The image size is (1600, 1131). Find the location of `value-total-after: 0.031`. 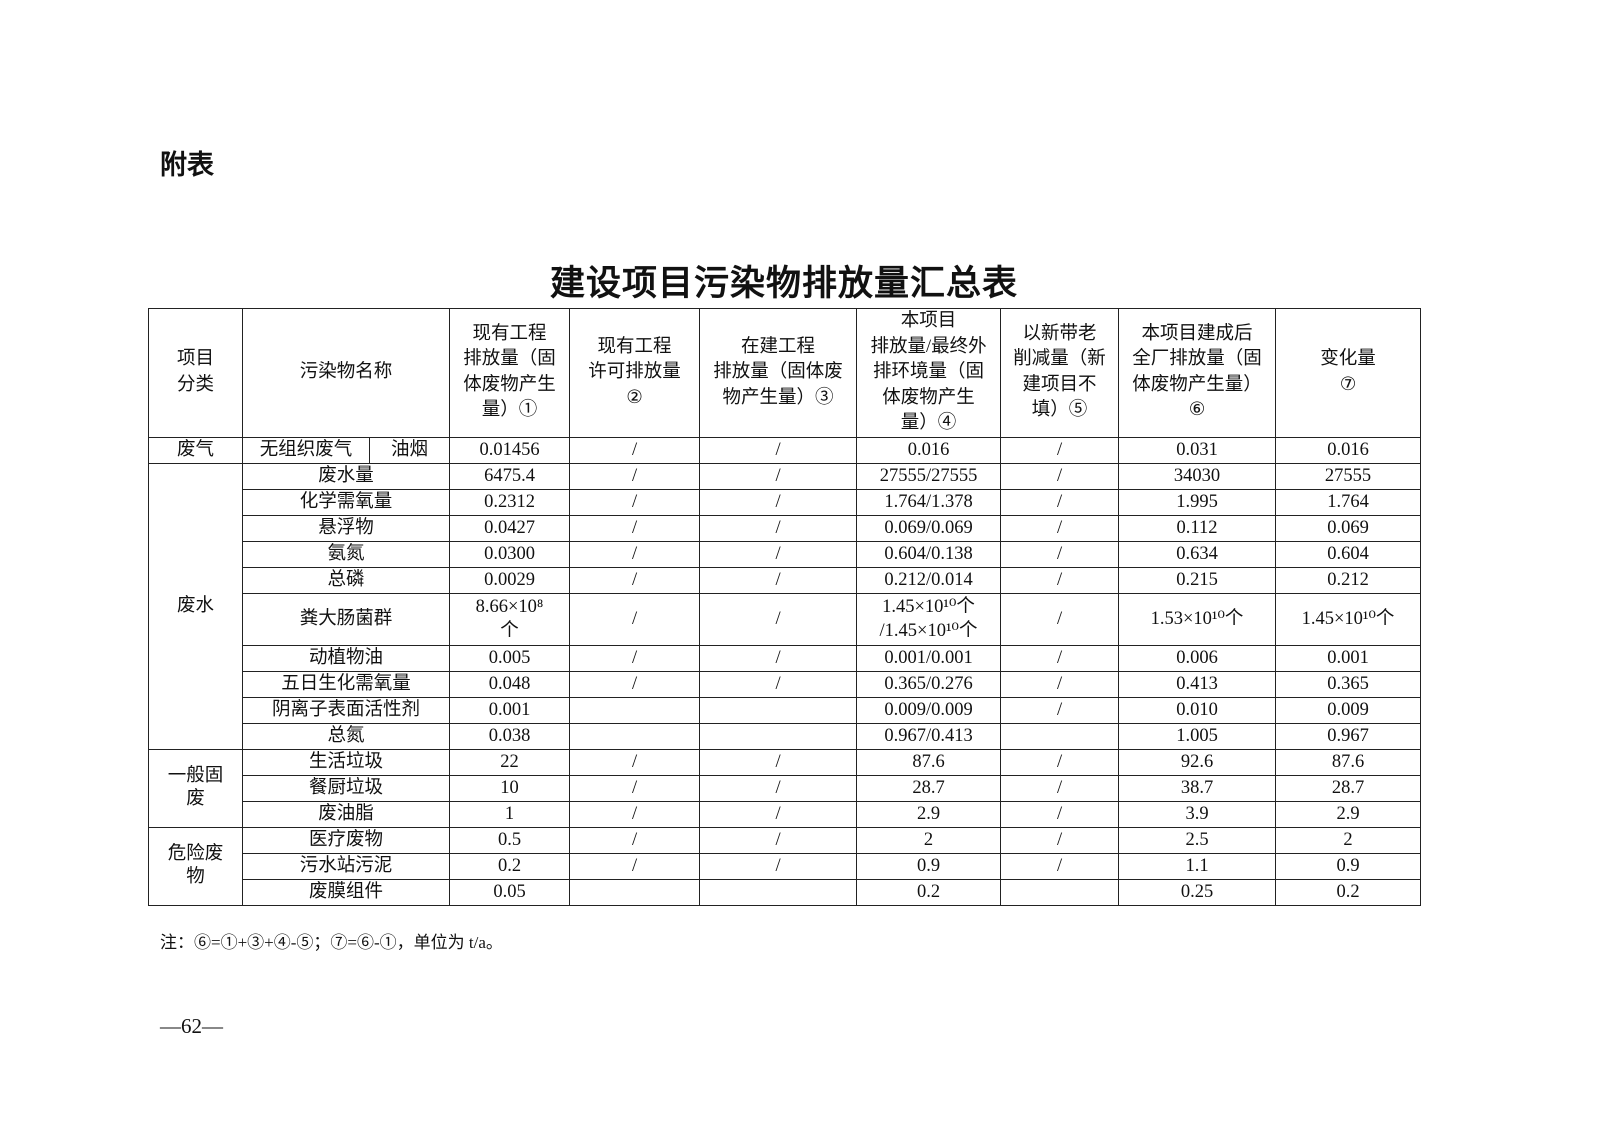

value-total-after: 0.031 is located at coordinates (1197, 450).